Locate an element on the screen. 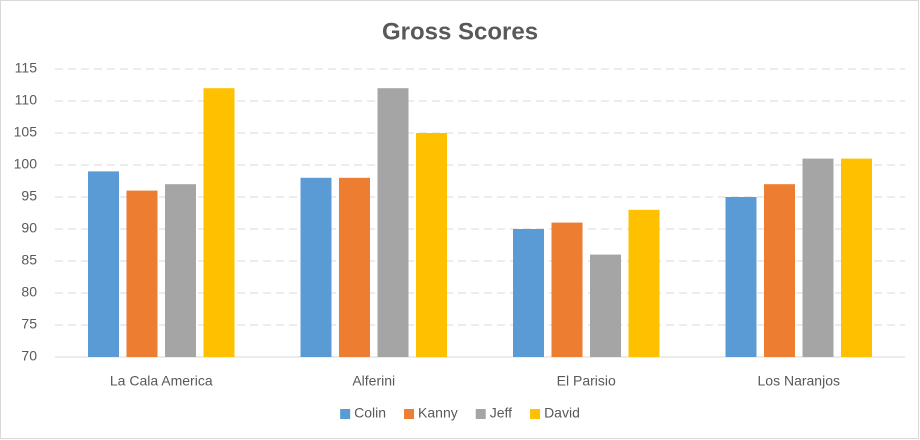  y-tick-label: 115 is located at coordinates (26, 68).